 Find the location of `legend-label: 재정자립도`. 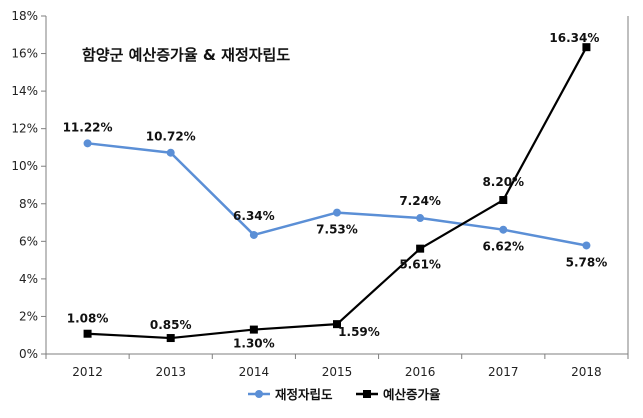

legend-label: 재정자립도 is located at coordinates (304, 394).